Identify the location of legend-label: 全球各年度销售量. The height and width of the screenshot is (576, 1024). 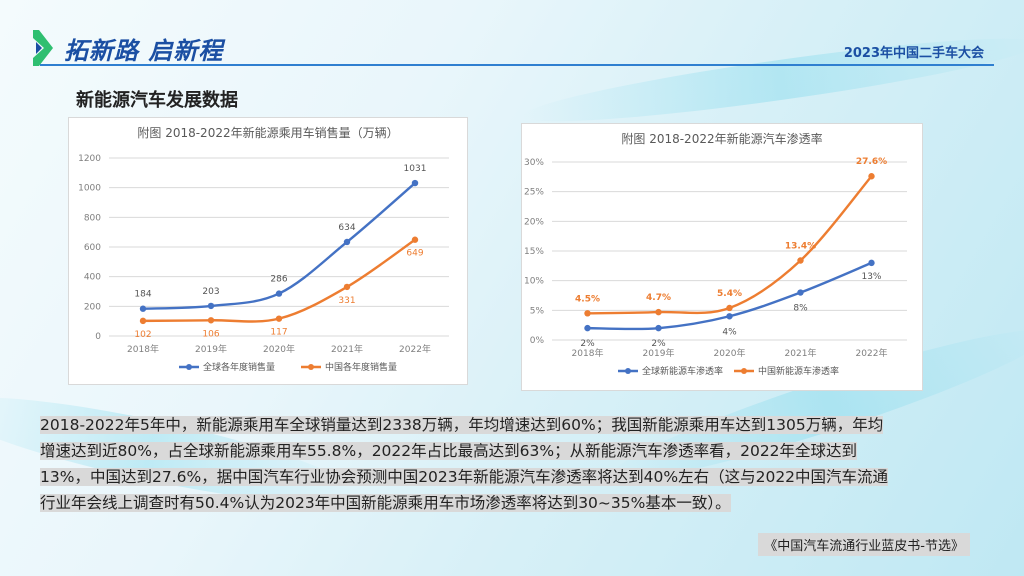
(239, 367).